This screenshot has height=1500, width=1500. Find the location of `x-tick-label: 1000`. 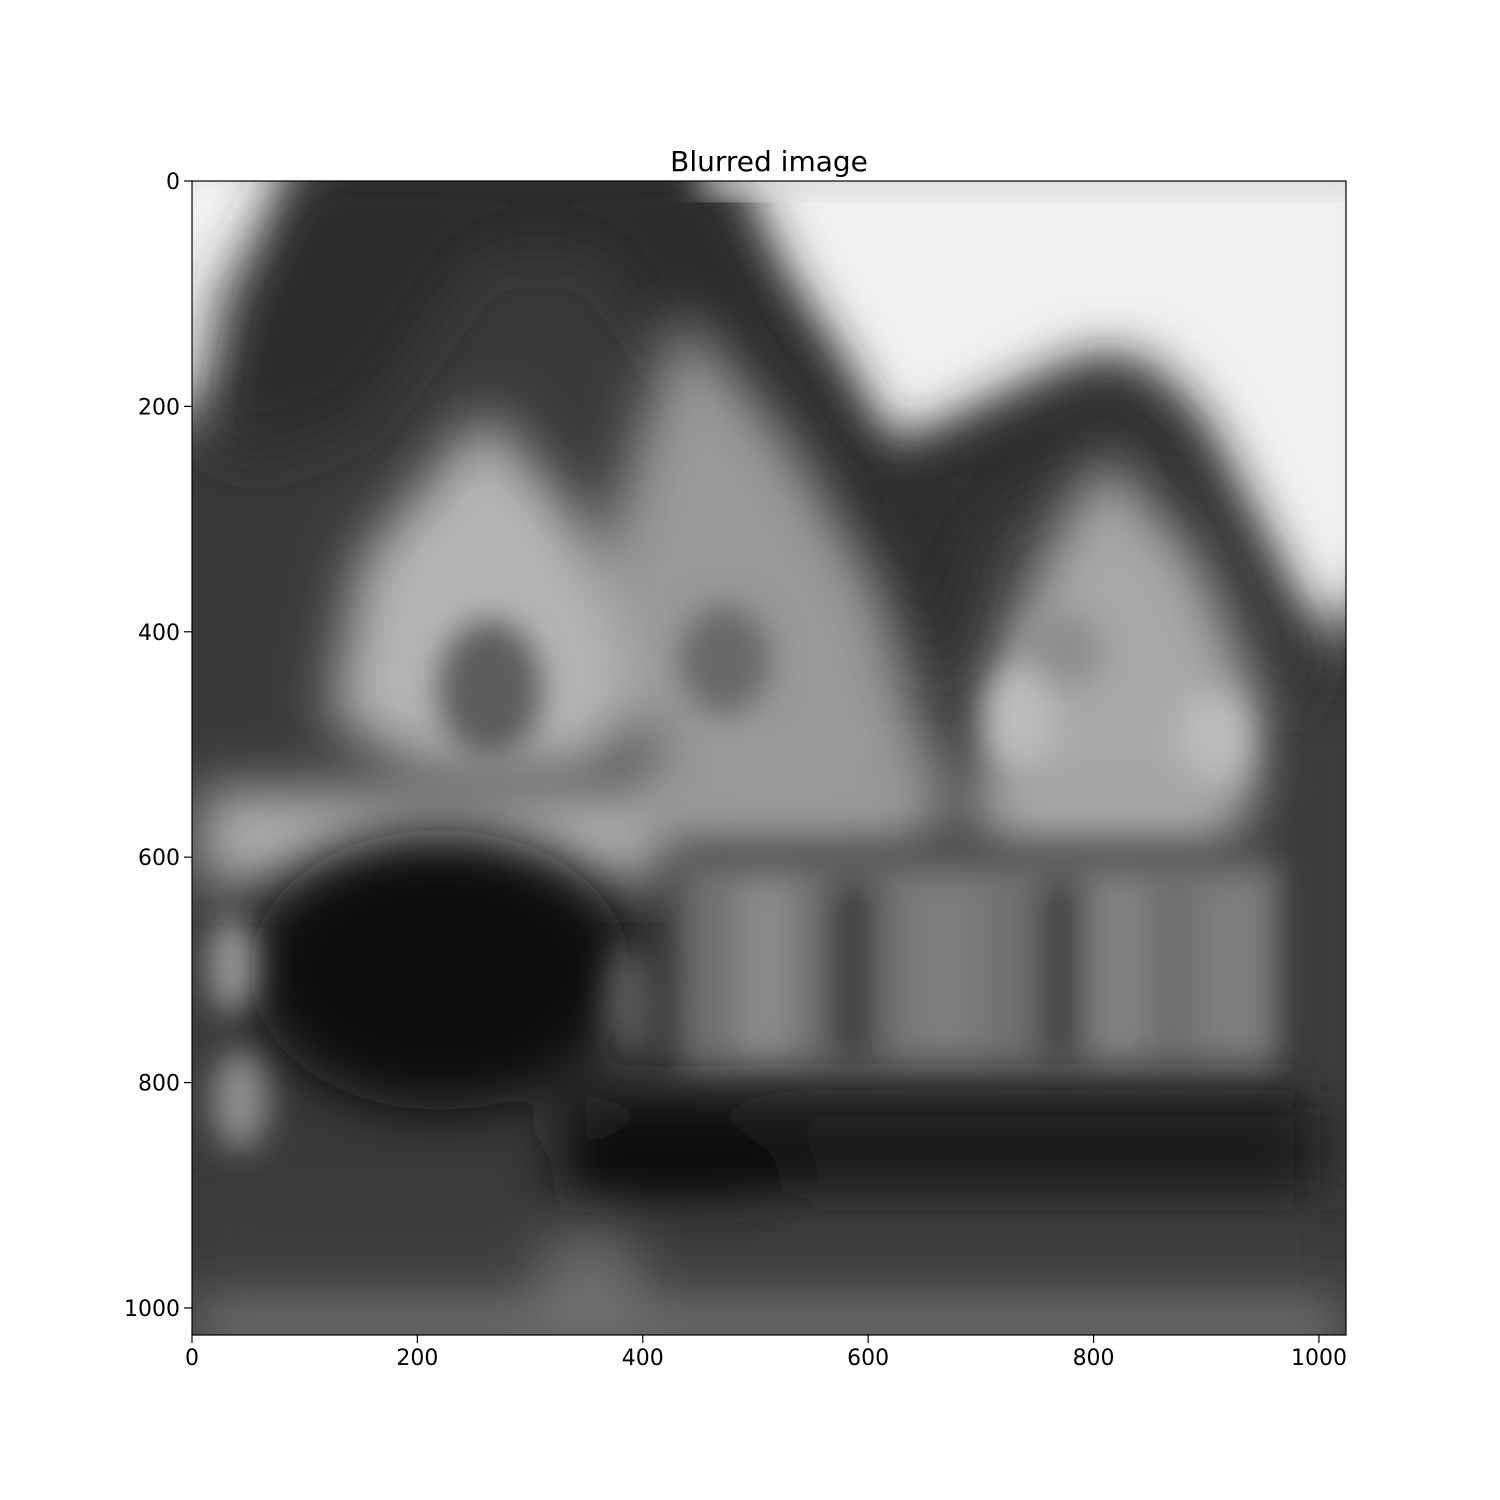

x-tick-label: 1000 is located at coordinates (1319, 1358).